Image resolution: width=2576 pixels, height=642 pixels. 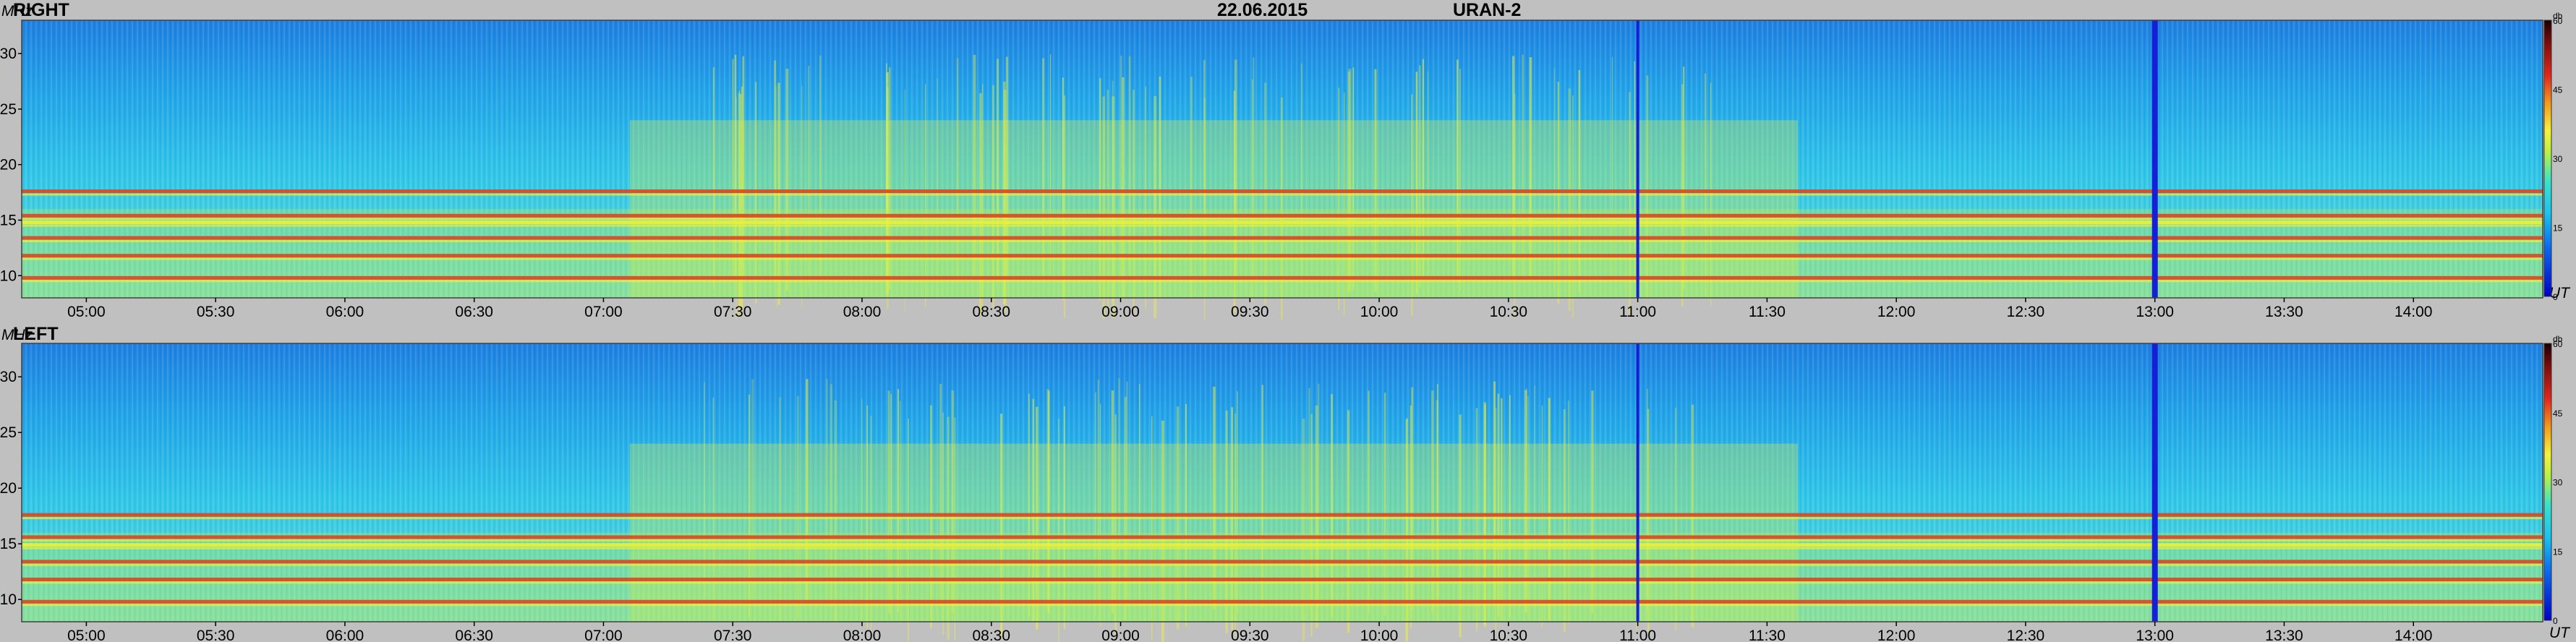 What do you see at coordinates (1509, 635) in the screenshot?
I see `x-tick-label: 10:30` at bounding box center [1509, 635].